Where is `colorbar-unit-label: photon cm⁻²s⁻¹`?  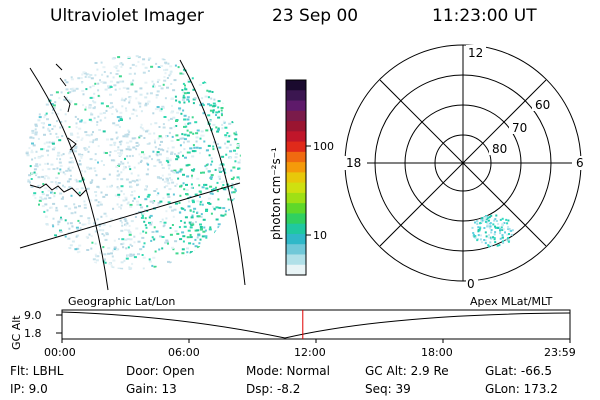
colorbar-unit-label: photon cm⁻²s⁻¹ is located at coordinates (276, 193).